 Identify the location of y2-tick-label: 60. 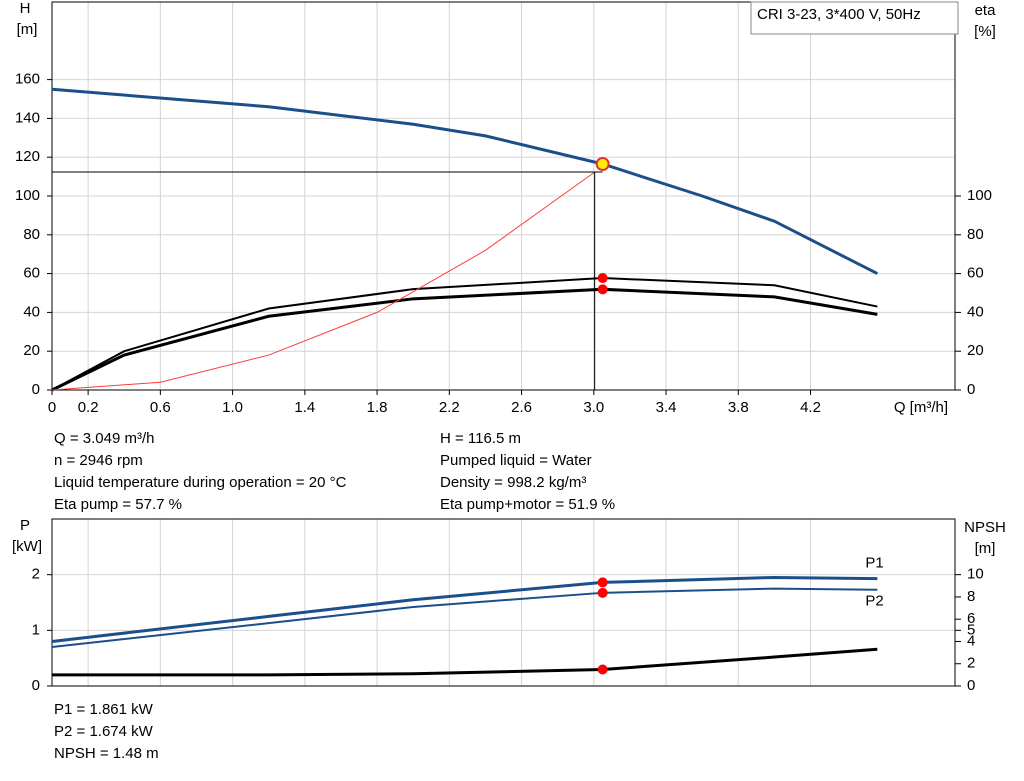
(975, 273).